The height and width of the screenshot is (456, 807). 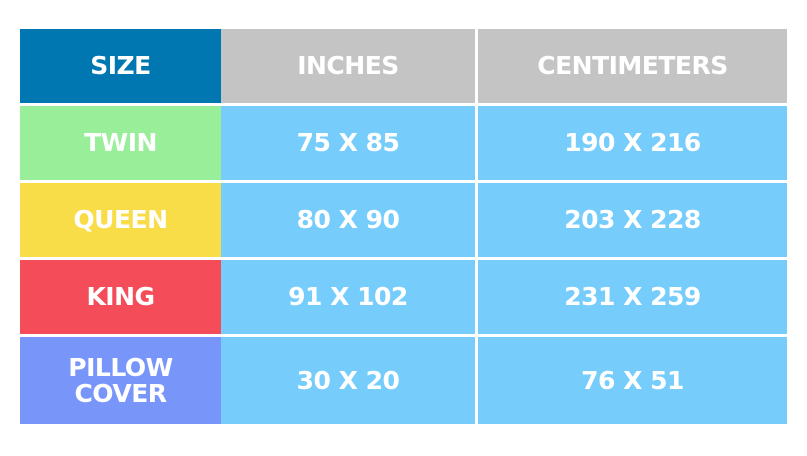 What do you see at coordinates (632, 66) in the screenshot?
I see `header-centimeters: CENTIMETERS` at bounding box center [632, 66].